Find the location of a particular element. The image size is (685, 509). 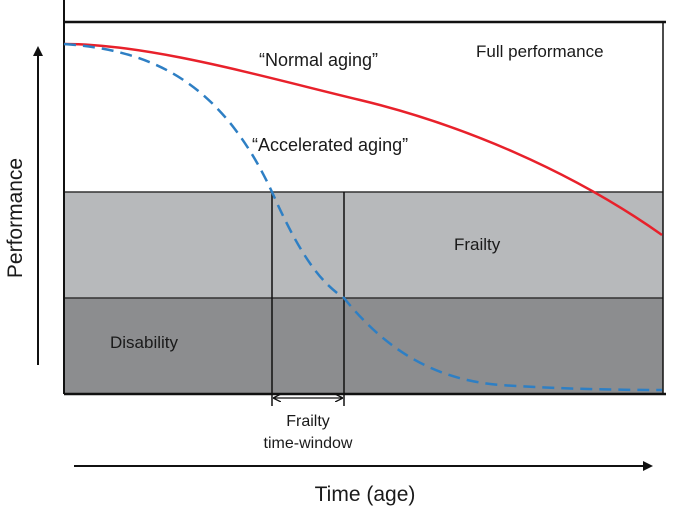

normal-aging-label: “Normal aging” is located at coordinates (318, 60).